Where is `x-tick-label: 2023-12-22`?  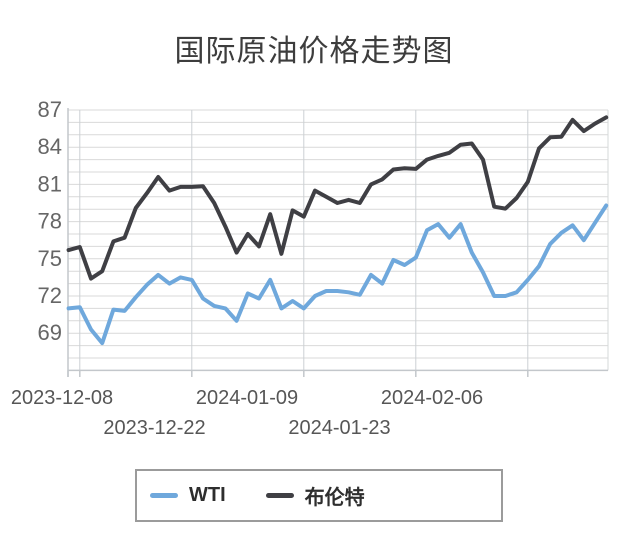
x-tick-label: 2023-12-22 is located at coordinates (154, 428).